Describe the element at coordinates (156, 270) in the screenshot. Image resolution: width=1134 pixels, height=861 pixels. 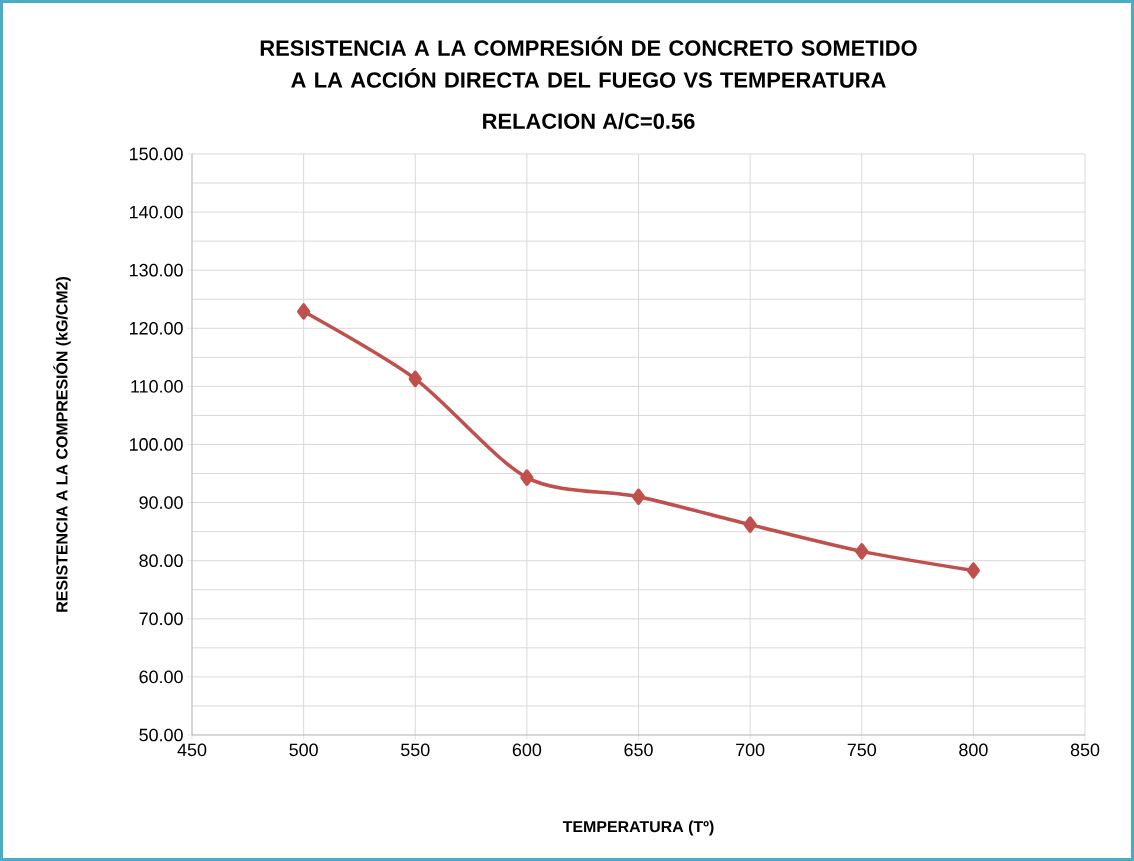
I see `y-tick-label: 130.00` at that location.